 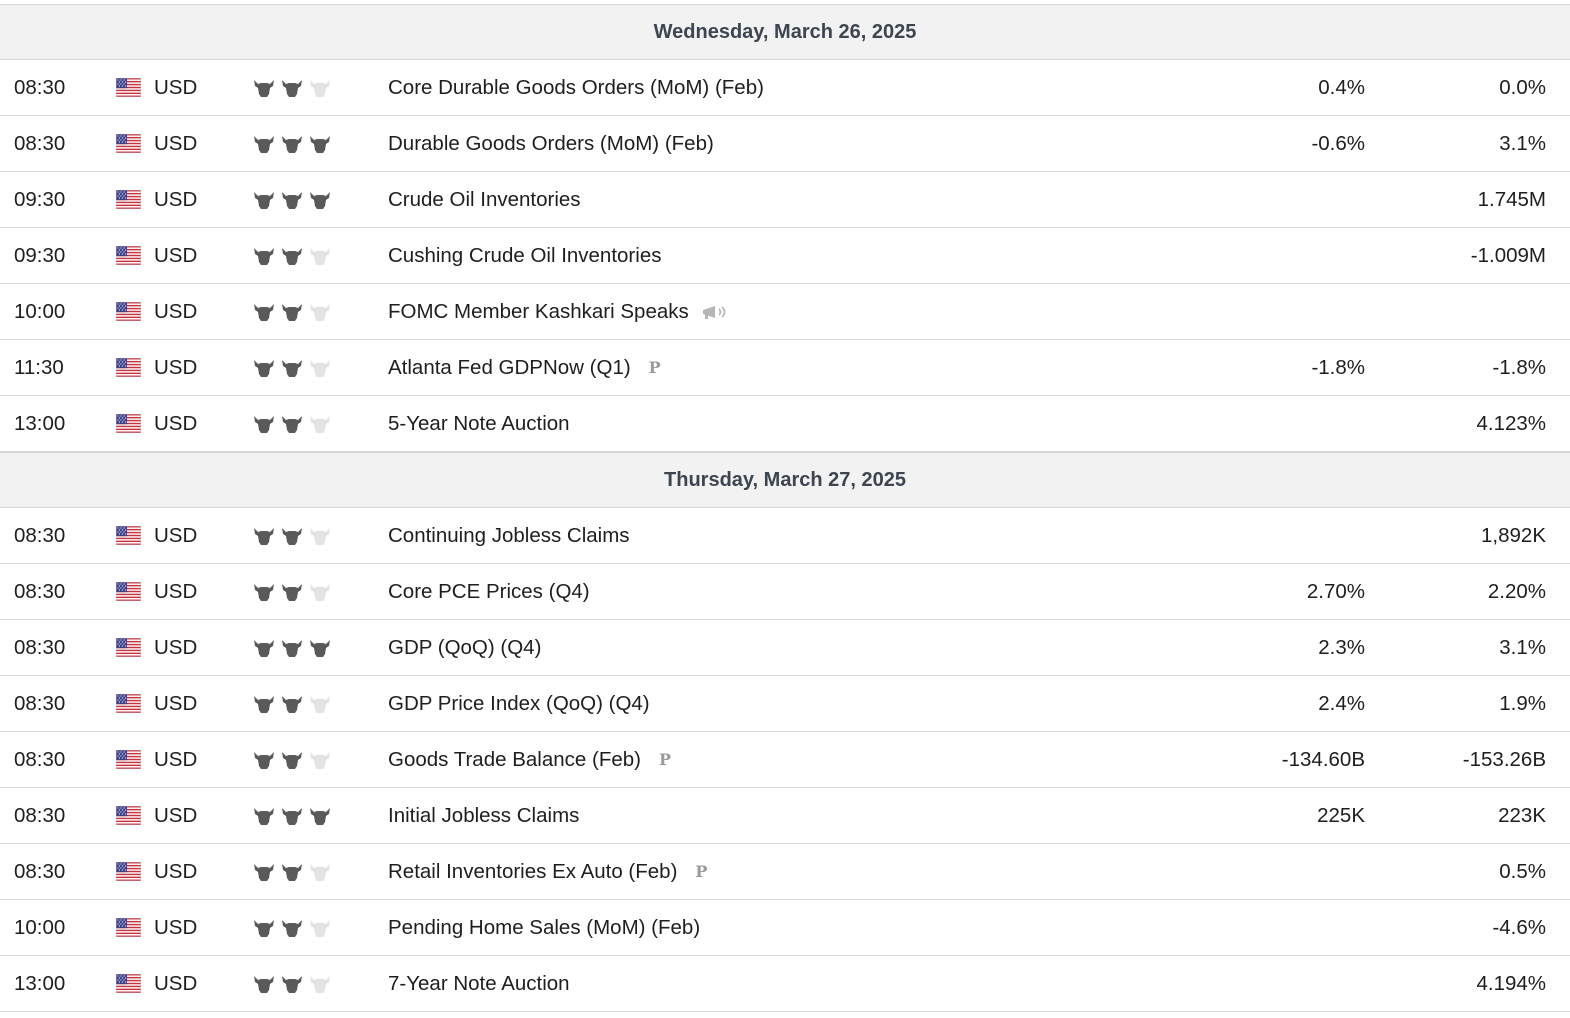 I want to click on event-previous: 1.745M, so click(x=1511, y=199).